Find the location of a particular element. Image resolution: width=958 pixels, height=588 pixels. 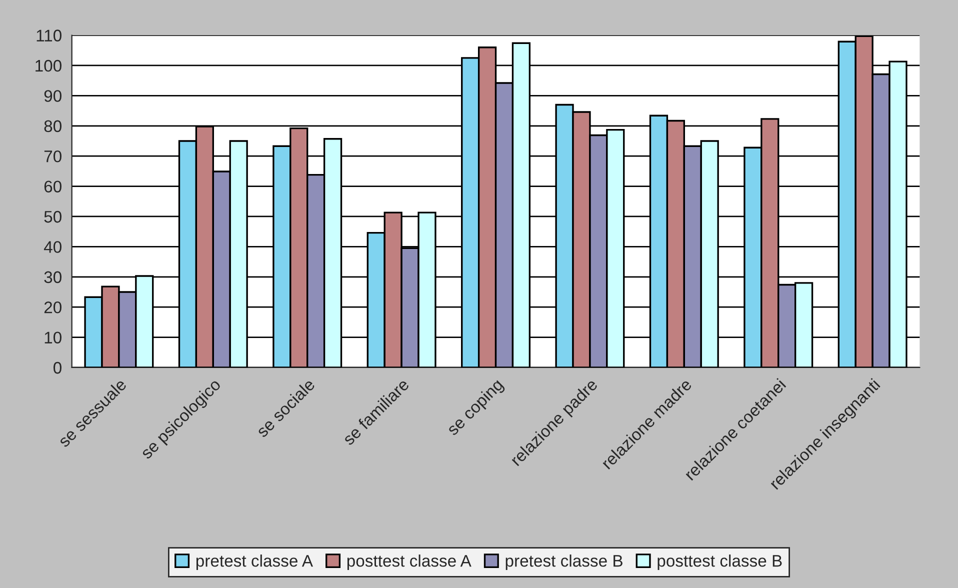

y-tick-label: 90 is located at coordinates (53, 96).